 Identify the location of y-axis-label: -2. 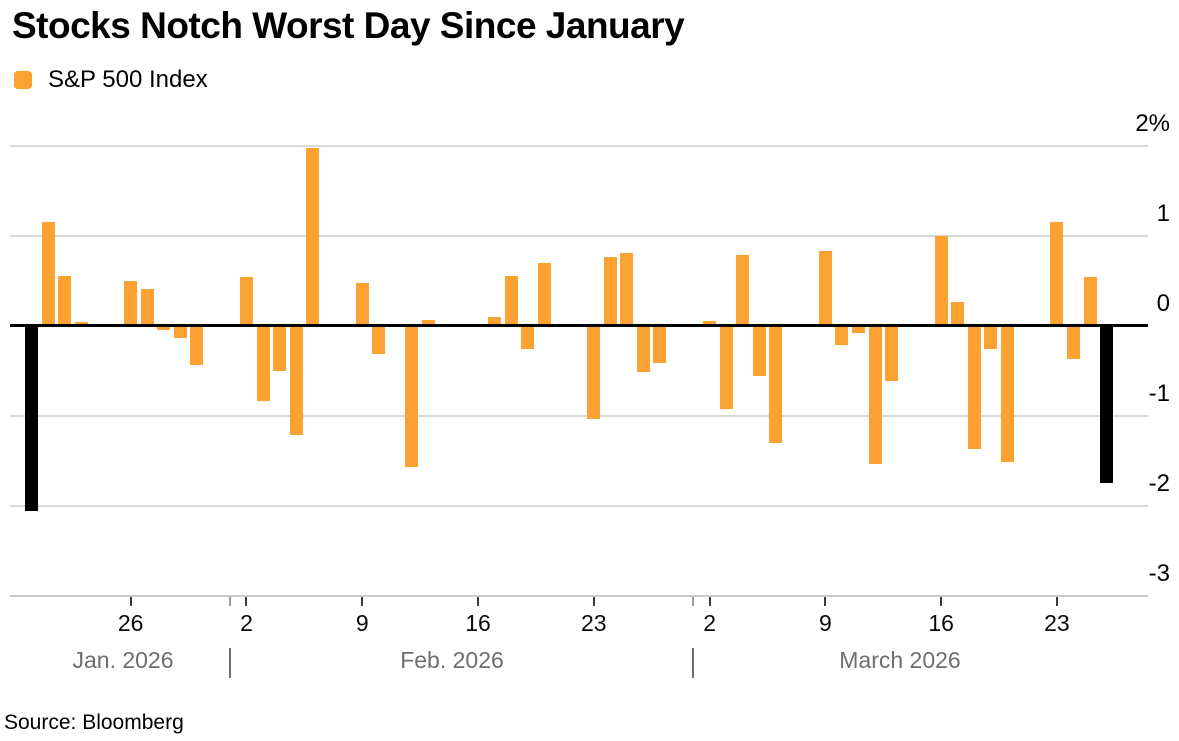
(1159, 483).